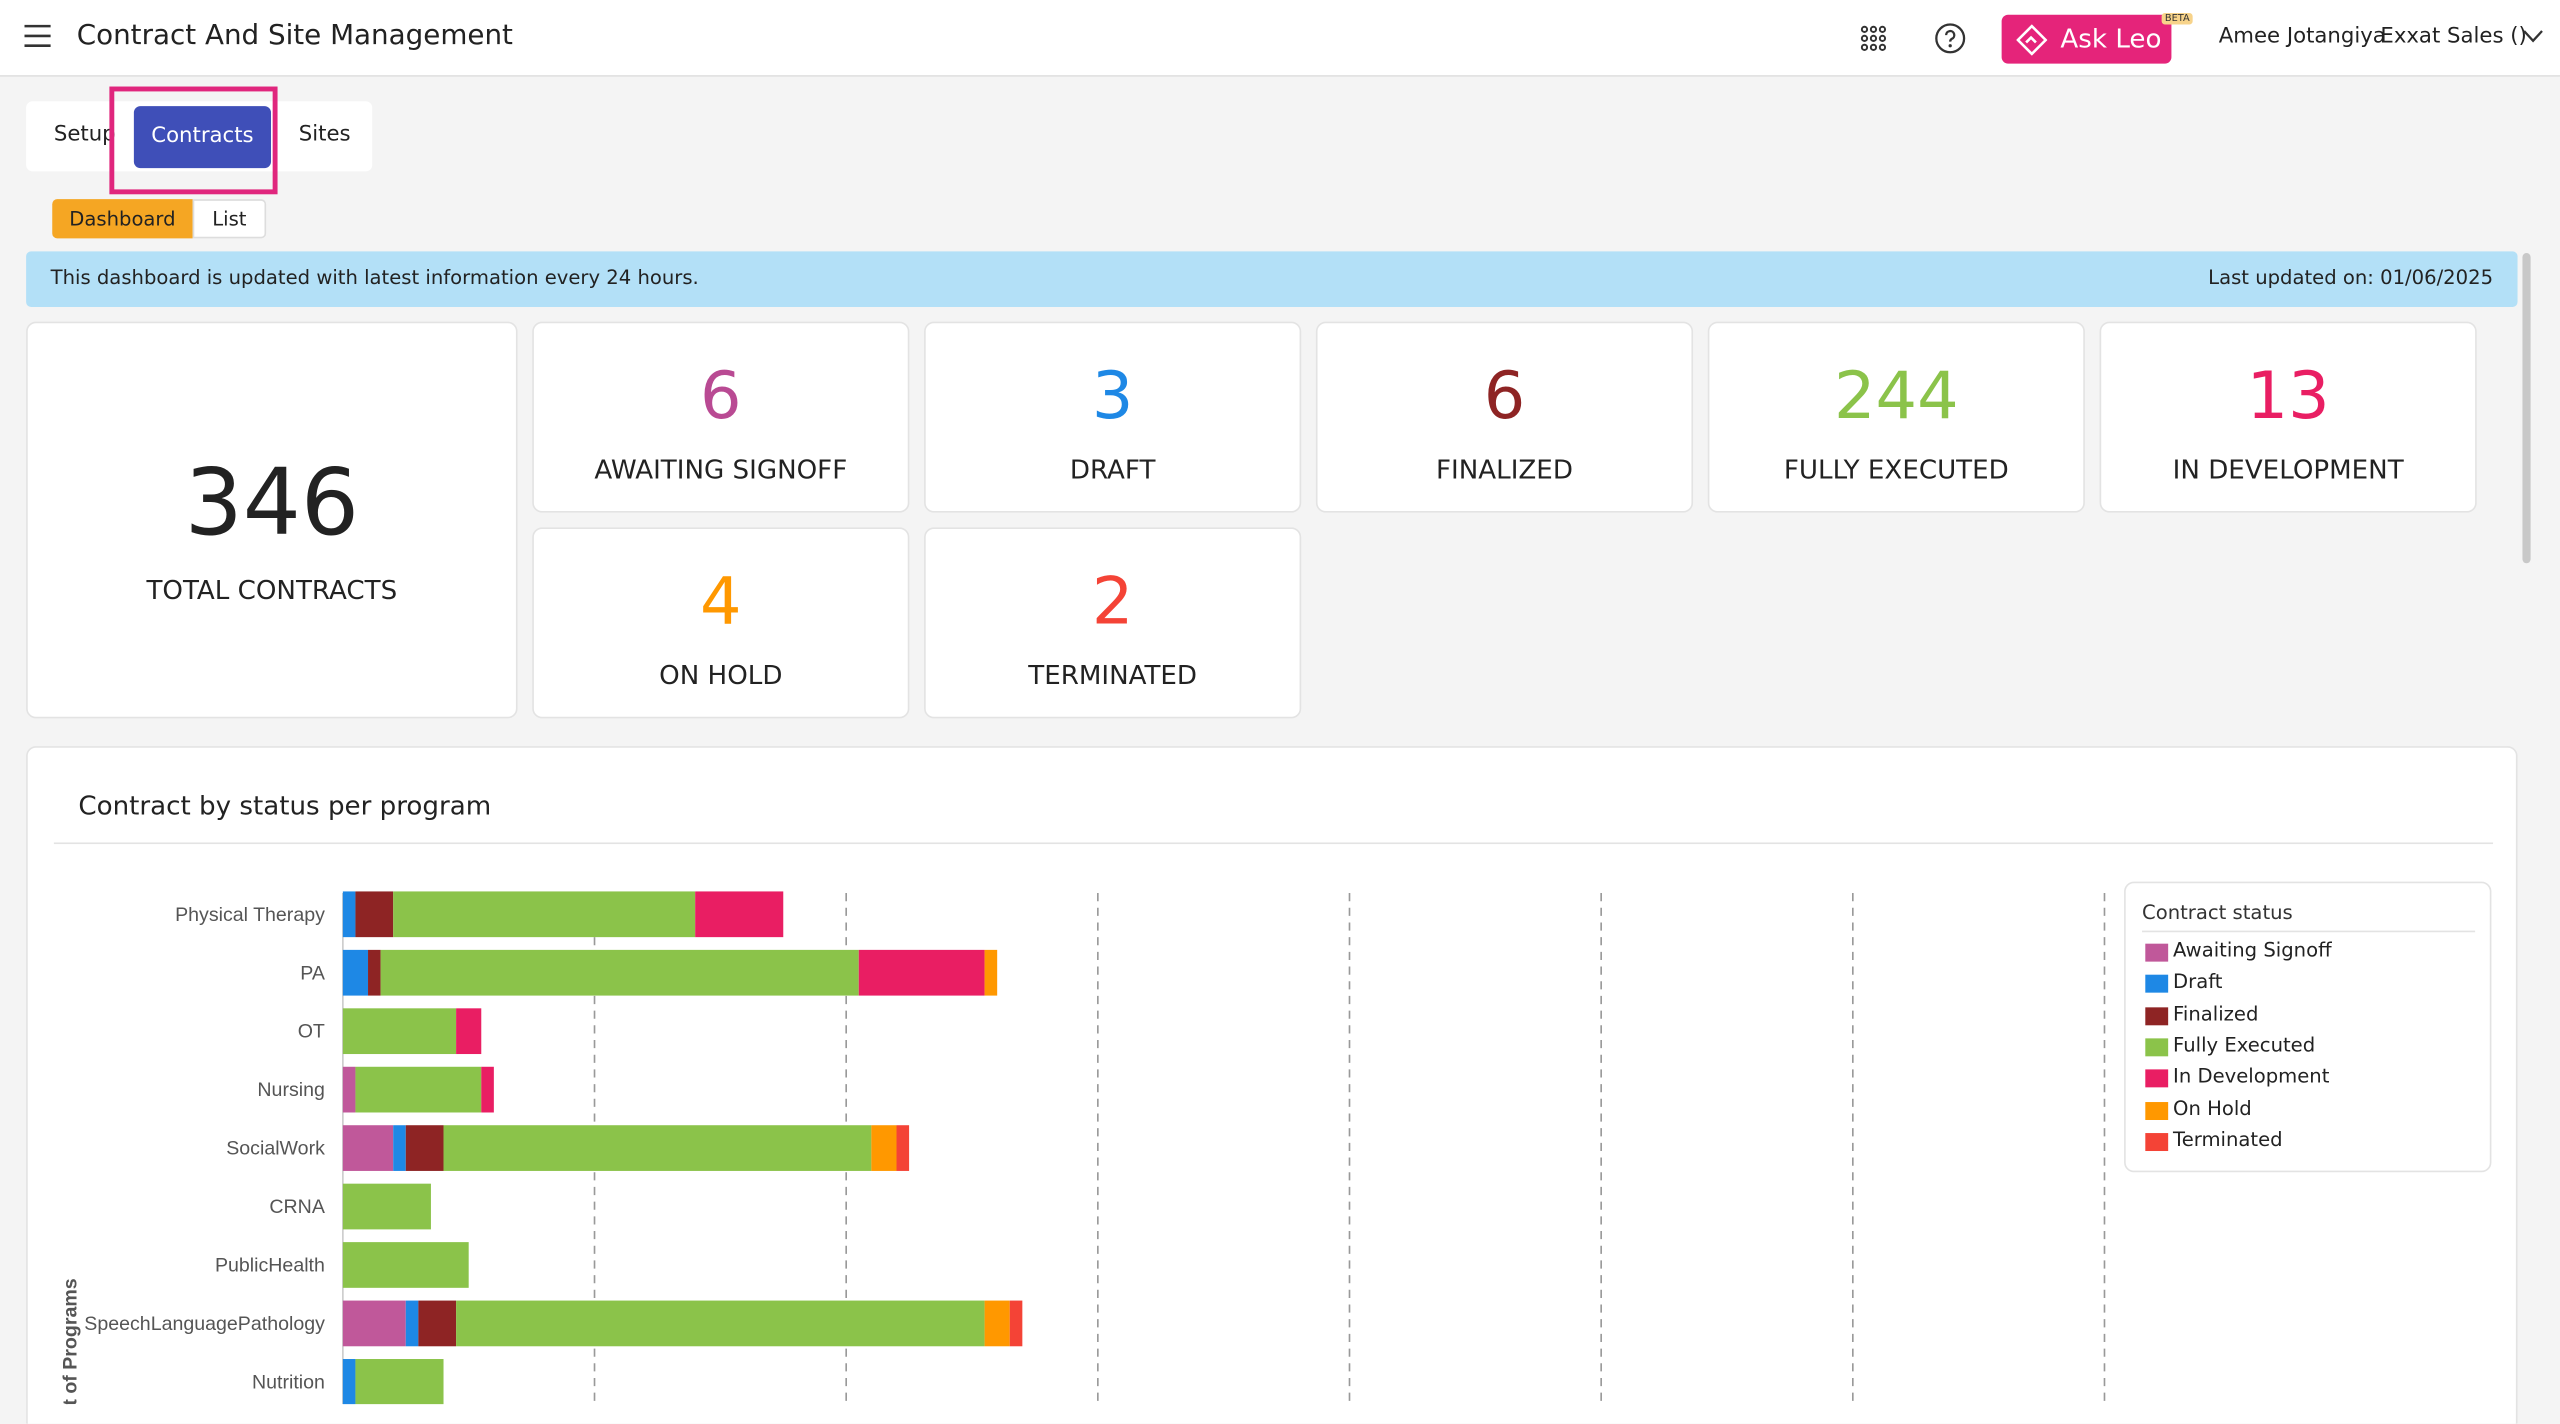 The width and height of the screenshot is (2560, 1424). I want to click on legend-label: On Hold, so click(2212, 1108).